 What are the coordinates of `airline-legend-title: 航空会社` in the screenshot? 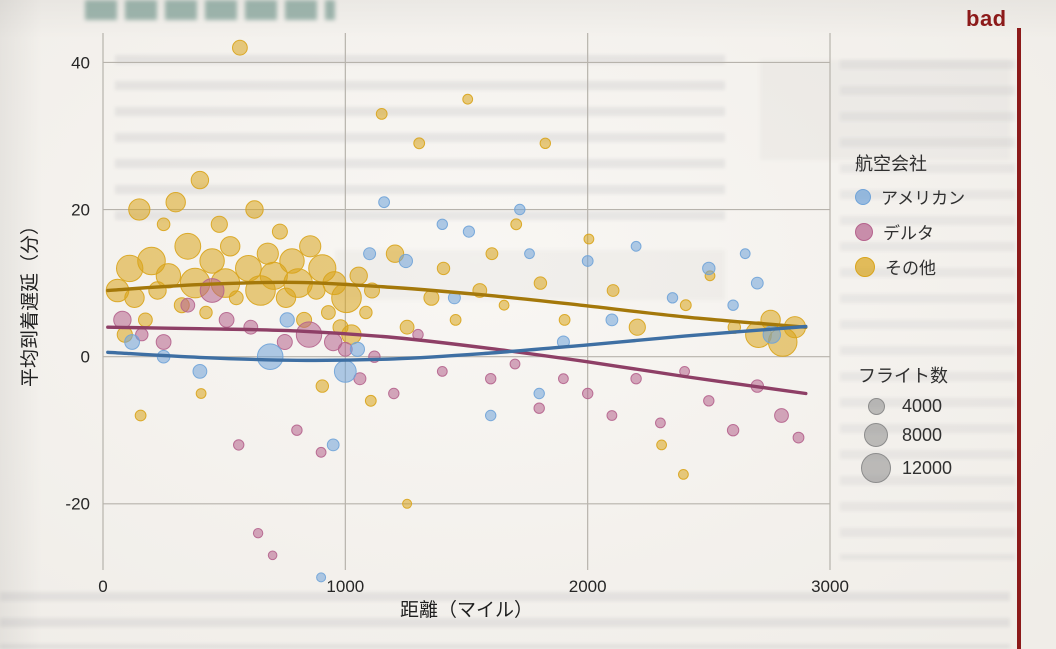 It's located at (891, 164).